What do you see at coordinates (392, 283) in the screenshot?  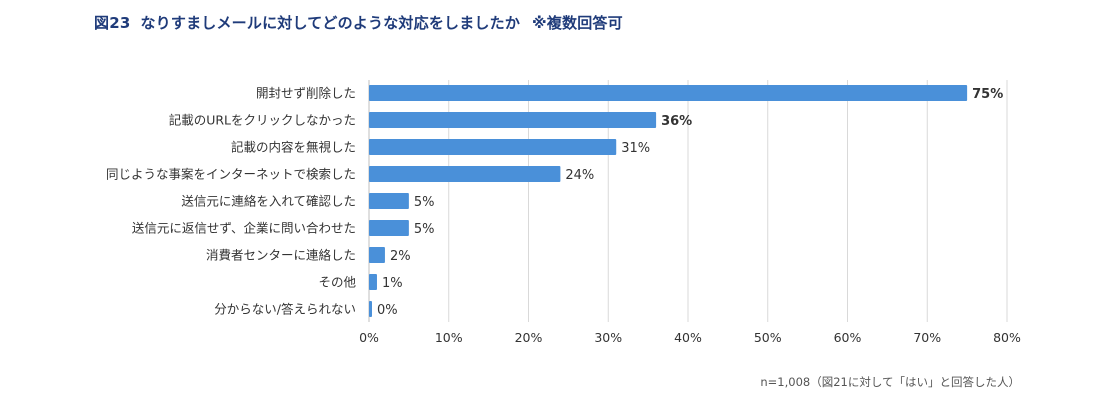 I see `data-label: 1%` at bounding box center [392, 283].